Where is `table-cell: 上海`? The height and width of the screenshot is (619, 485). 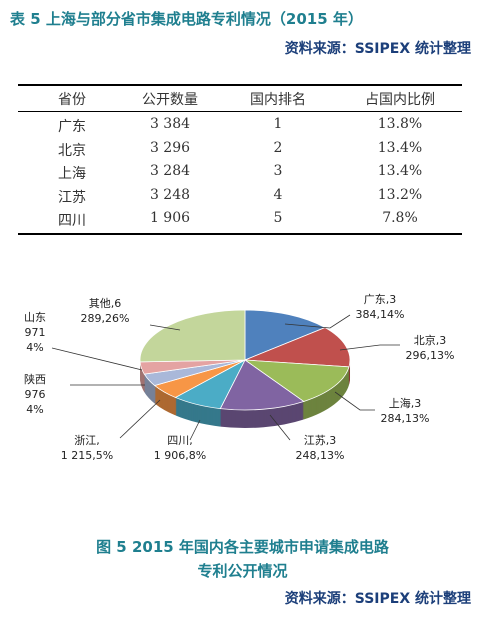 table-cell: 上海 is located at coordinates (72, 174).